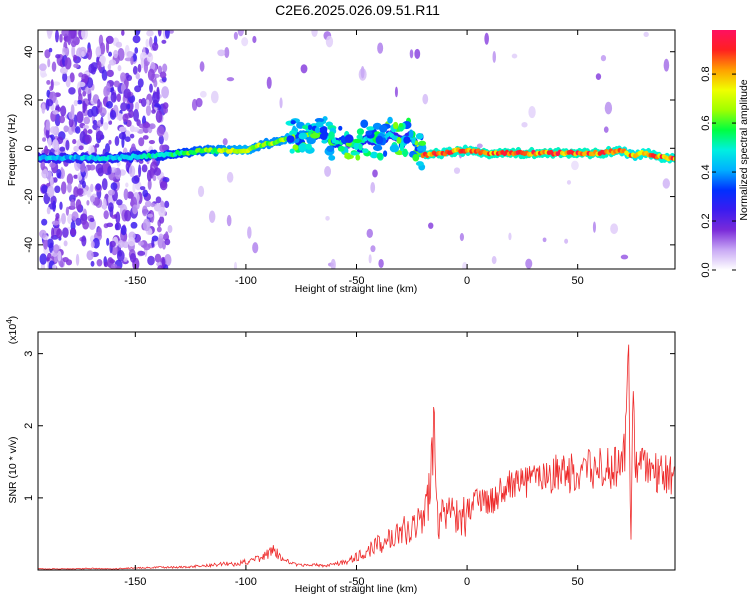  What do you see at coordinates (706, 171) in the screenshot?
I see `colorbar-tick-label: 0.4` at bounding box center [706, 171].